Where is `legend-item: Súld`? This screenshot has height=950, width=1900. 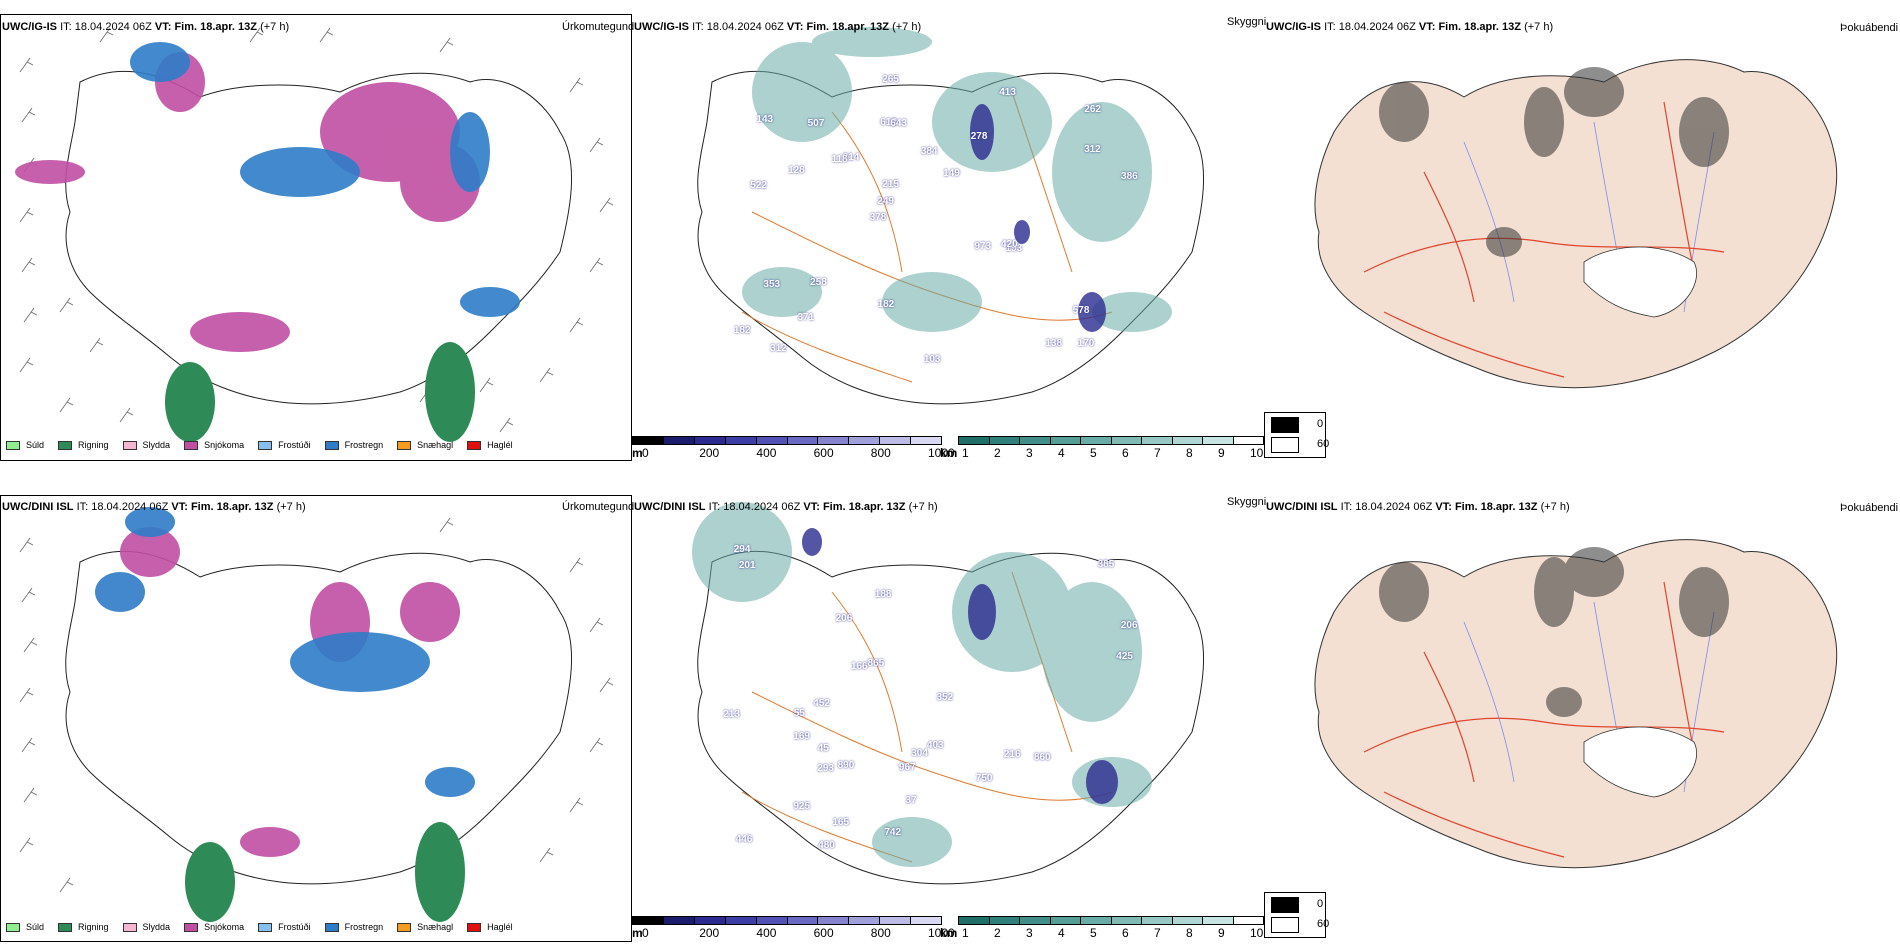 legend-item: Súld is located at coordinates (25, 445).